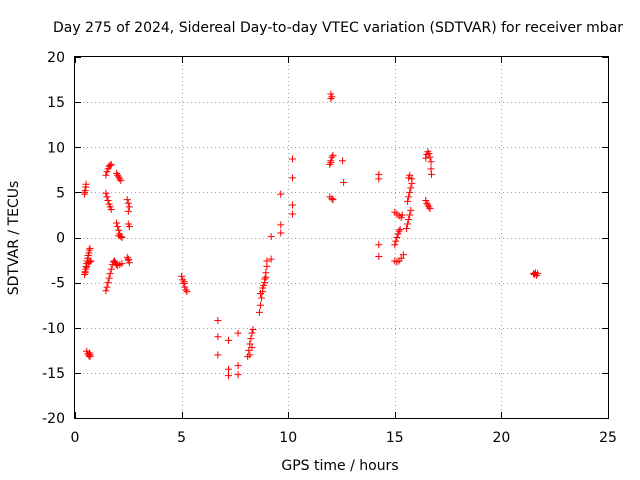 Image resolution: width=640 pixels, height=480 pixels. Describe the element at coordinates (395, 438) in the screenshot. I see `x-tick-label: 15` at that location.